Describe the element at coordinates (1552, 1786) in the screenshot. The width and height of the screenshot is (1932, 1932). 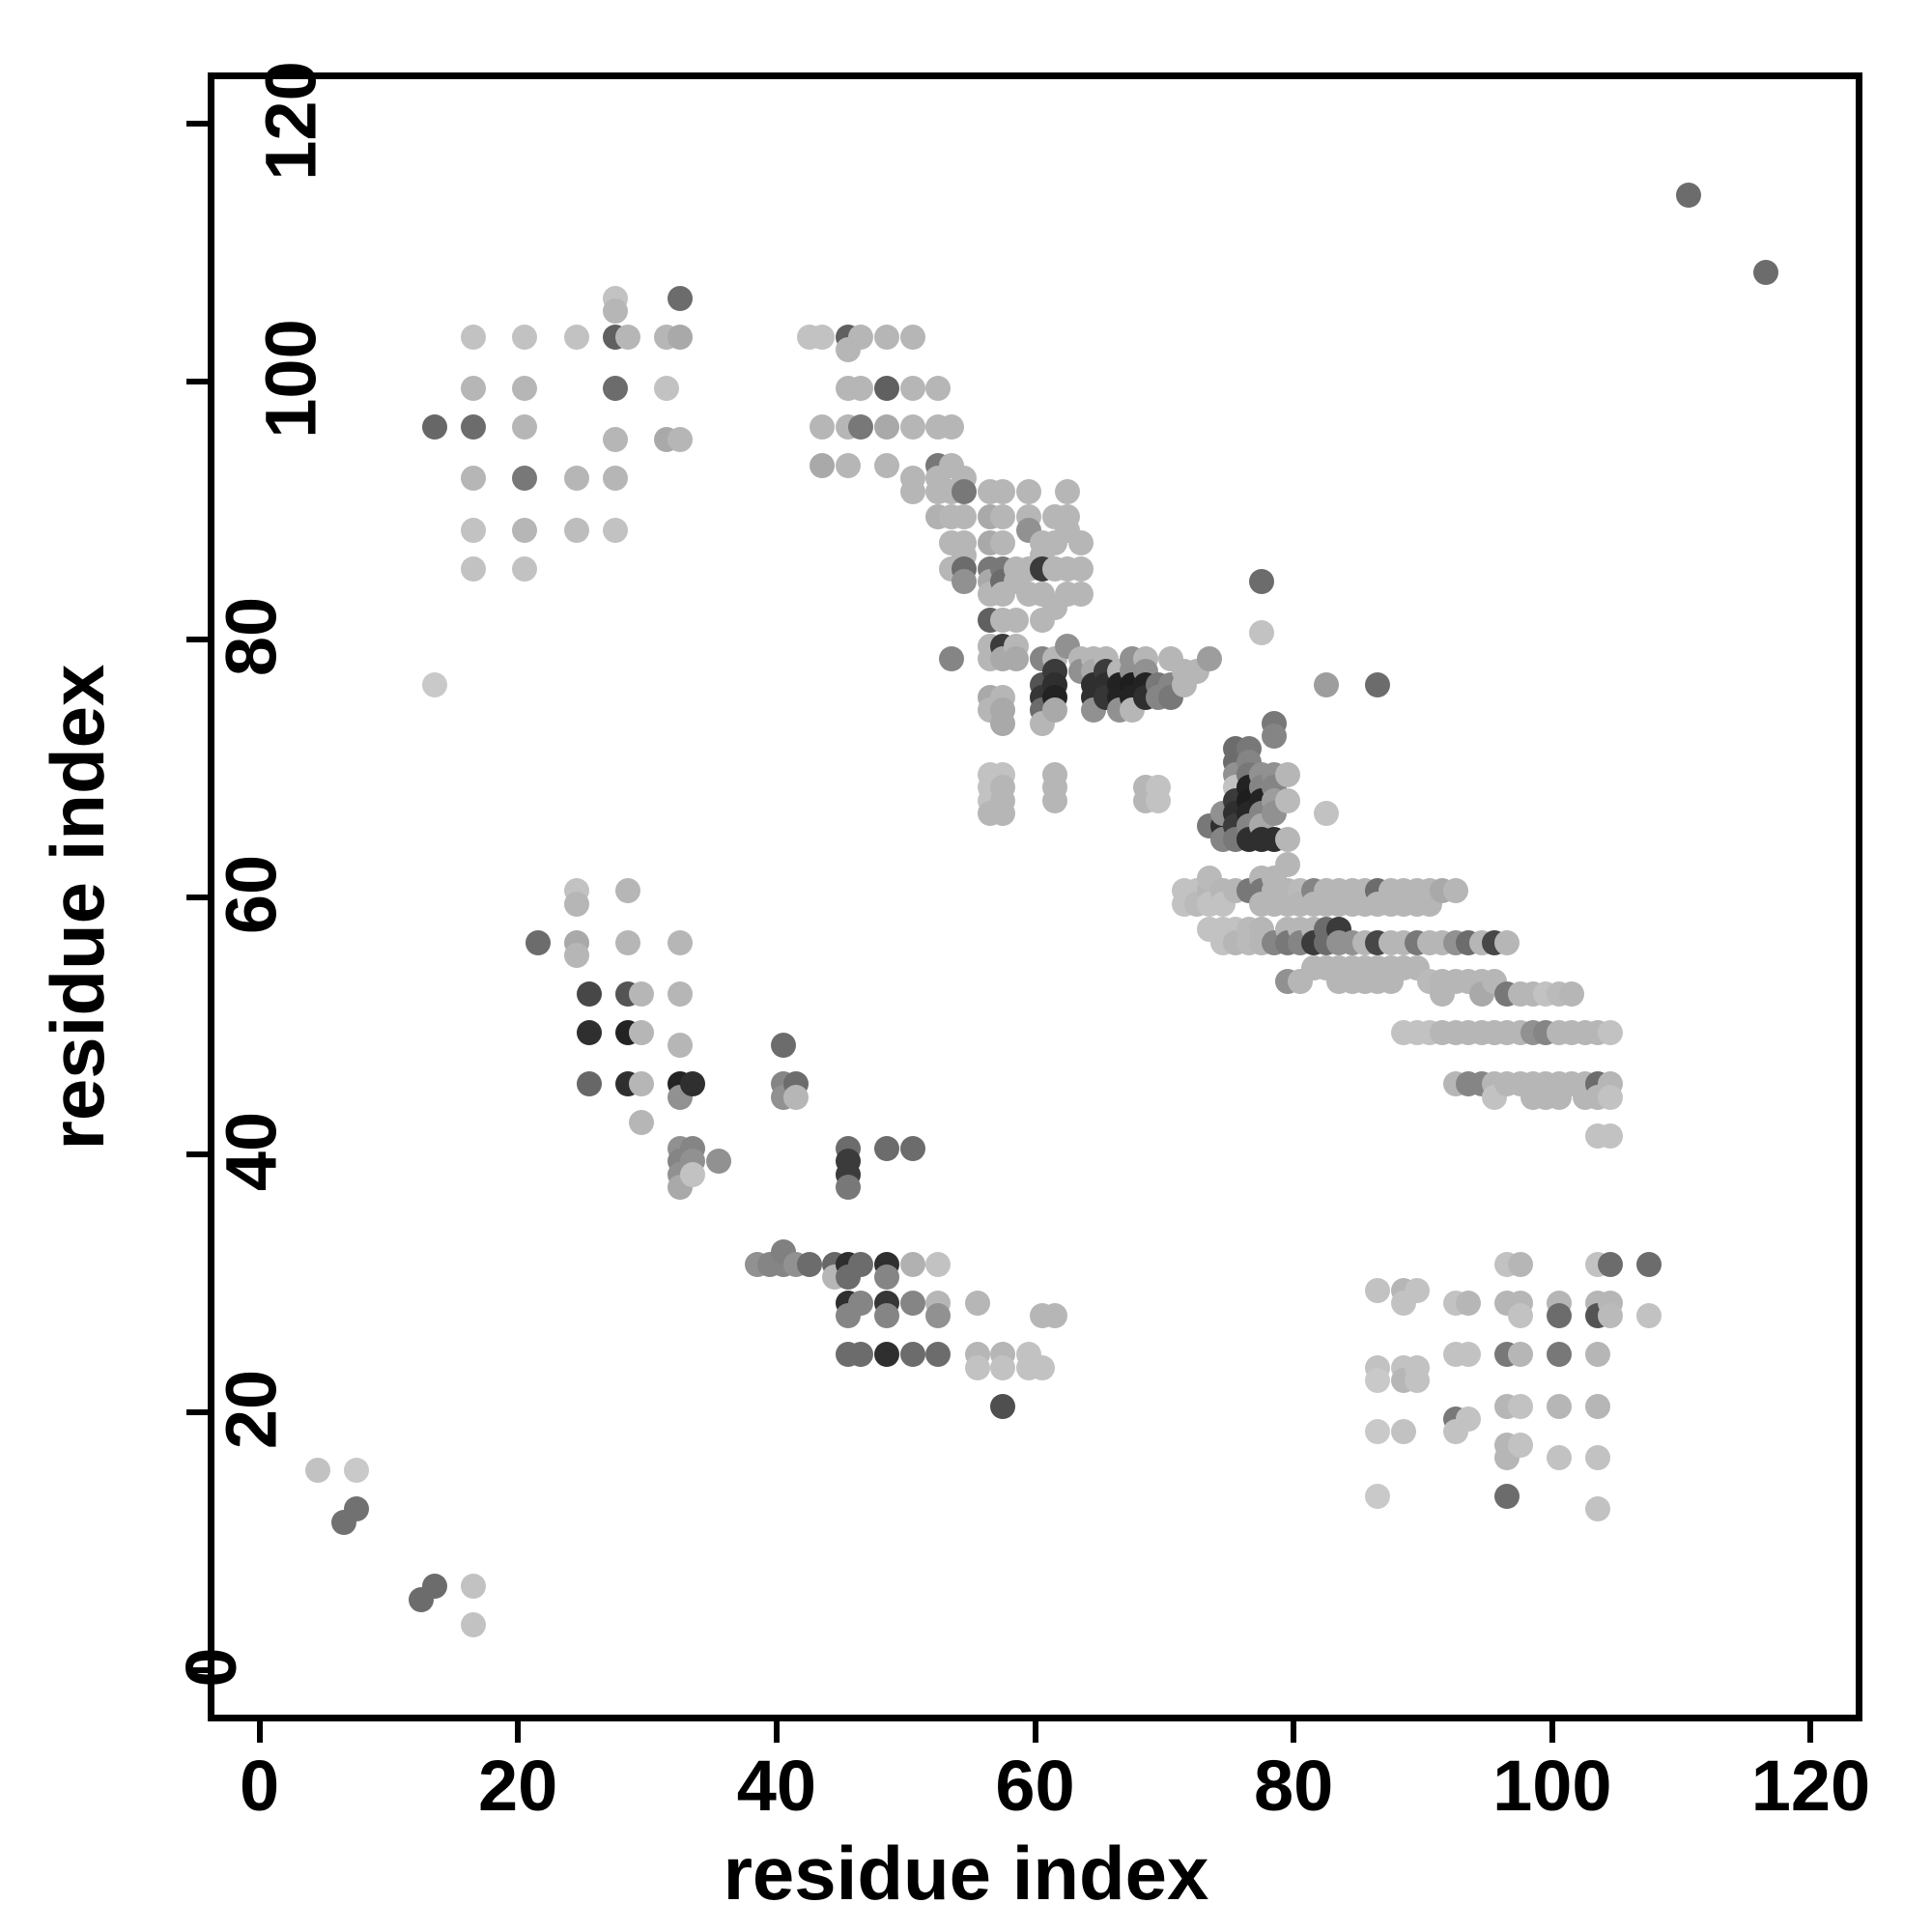
I see `x-axis-tick-label: 100` at that location.